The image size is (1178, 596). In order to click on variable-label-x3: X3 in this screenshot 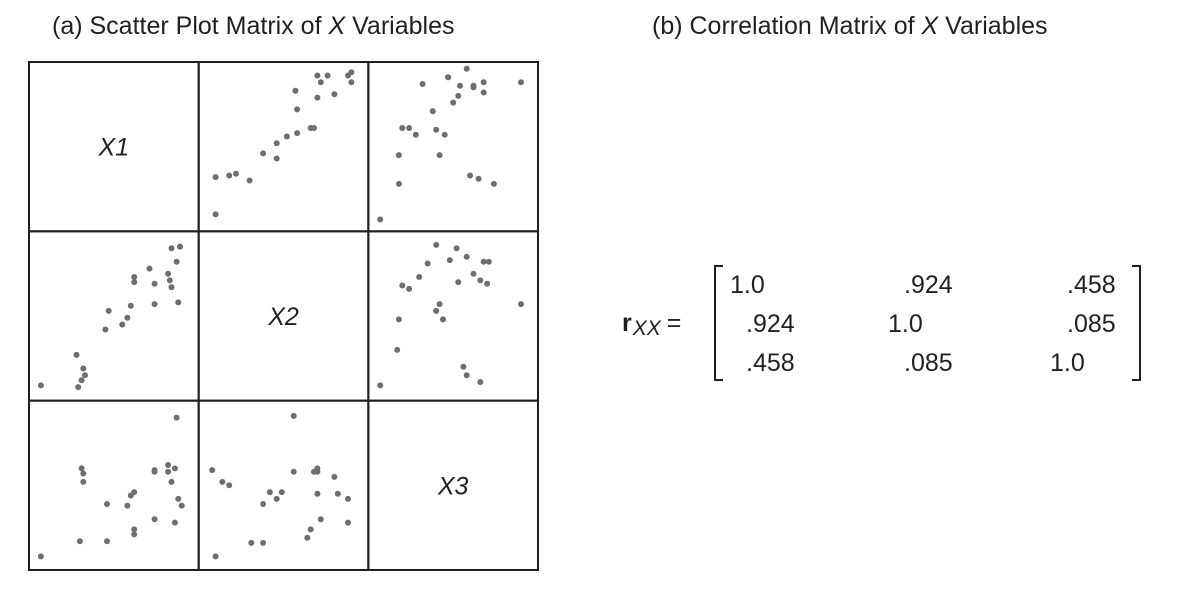, I will do `click(453, 486)`.